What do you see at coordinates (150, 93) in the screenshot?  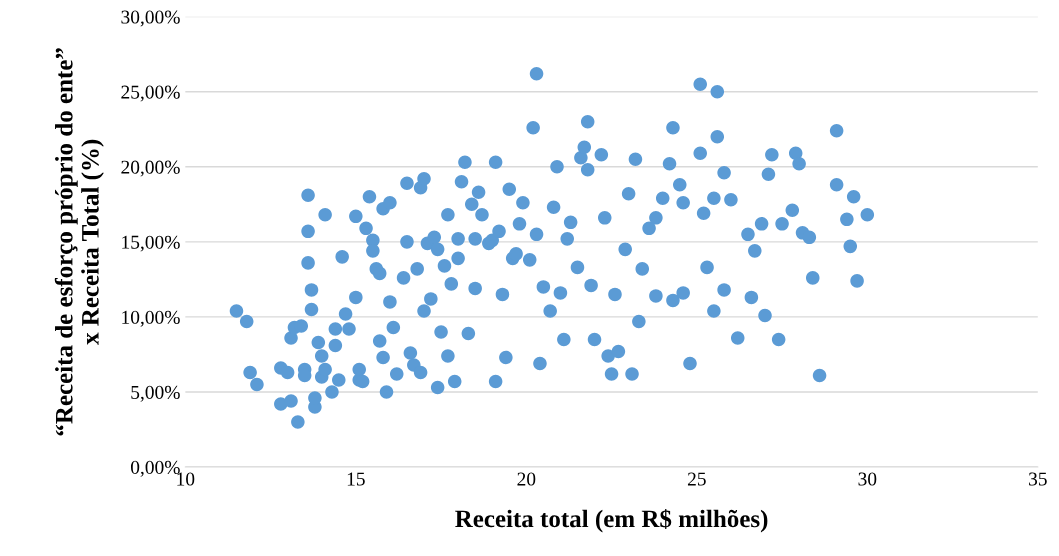 I see `y-tick-label: 25,00%` at bounding box center [150, 93].